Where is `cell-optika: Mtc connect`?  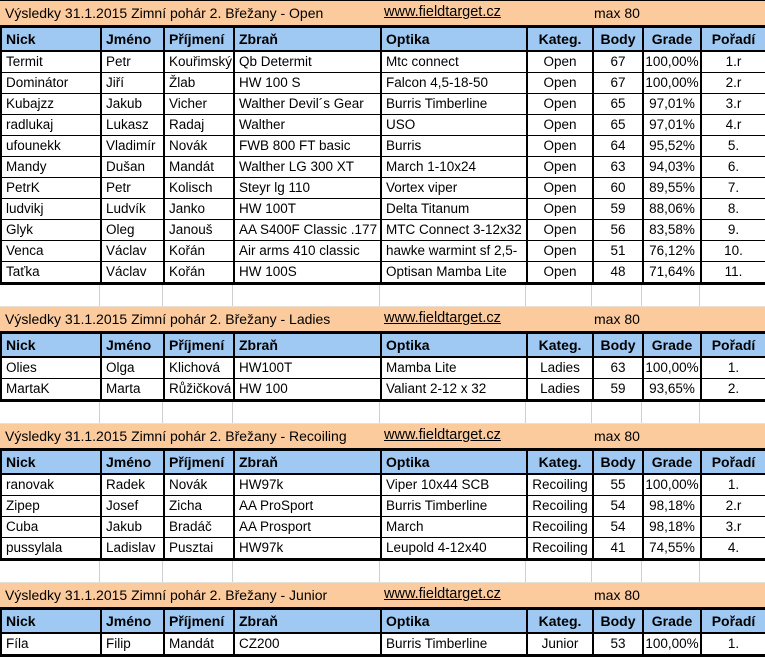
cell-optika: Mtc connect is located at coordinates (454, 61).